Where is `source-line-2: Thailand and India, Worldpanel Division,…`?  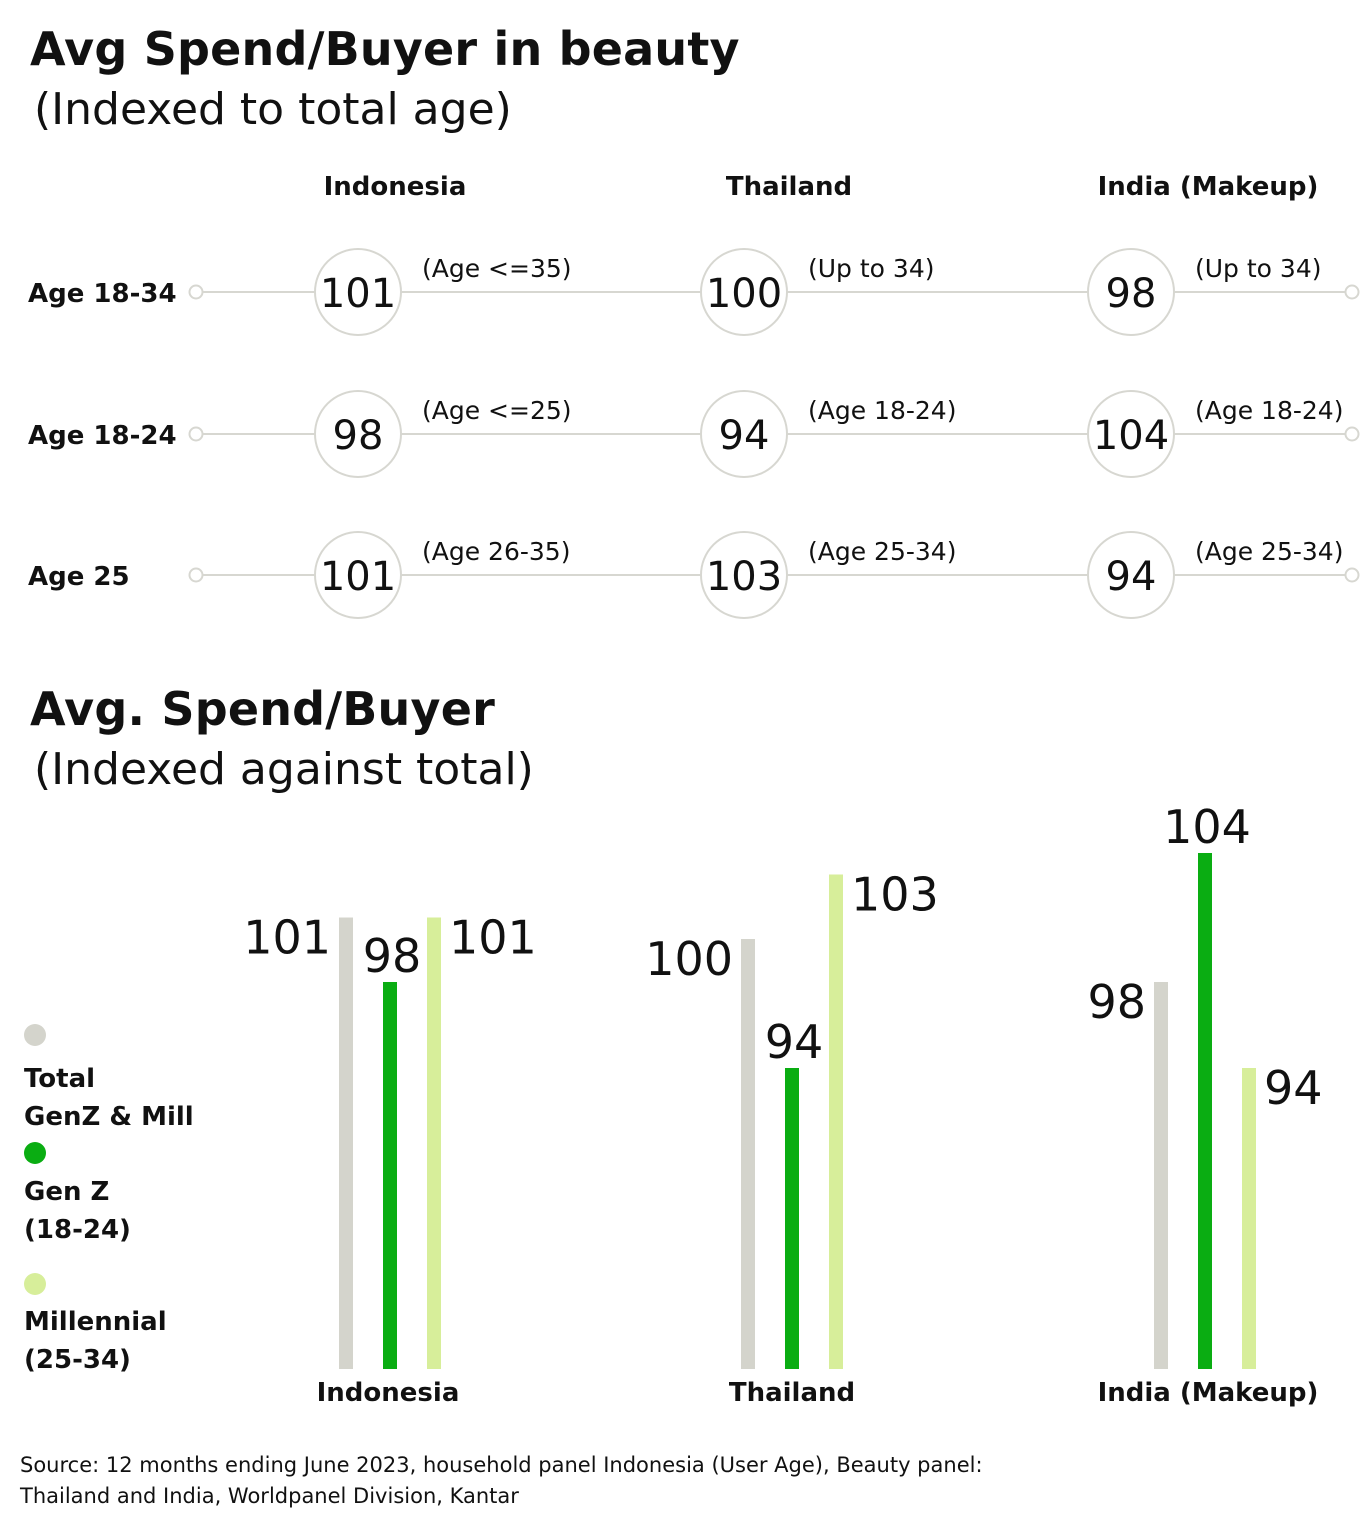
source-line-2: Thailand and India, Worldpanel Division,… is located at coordinates (269, 1496).